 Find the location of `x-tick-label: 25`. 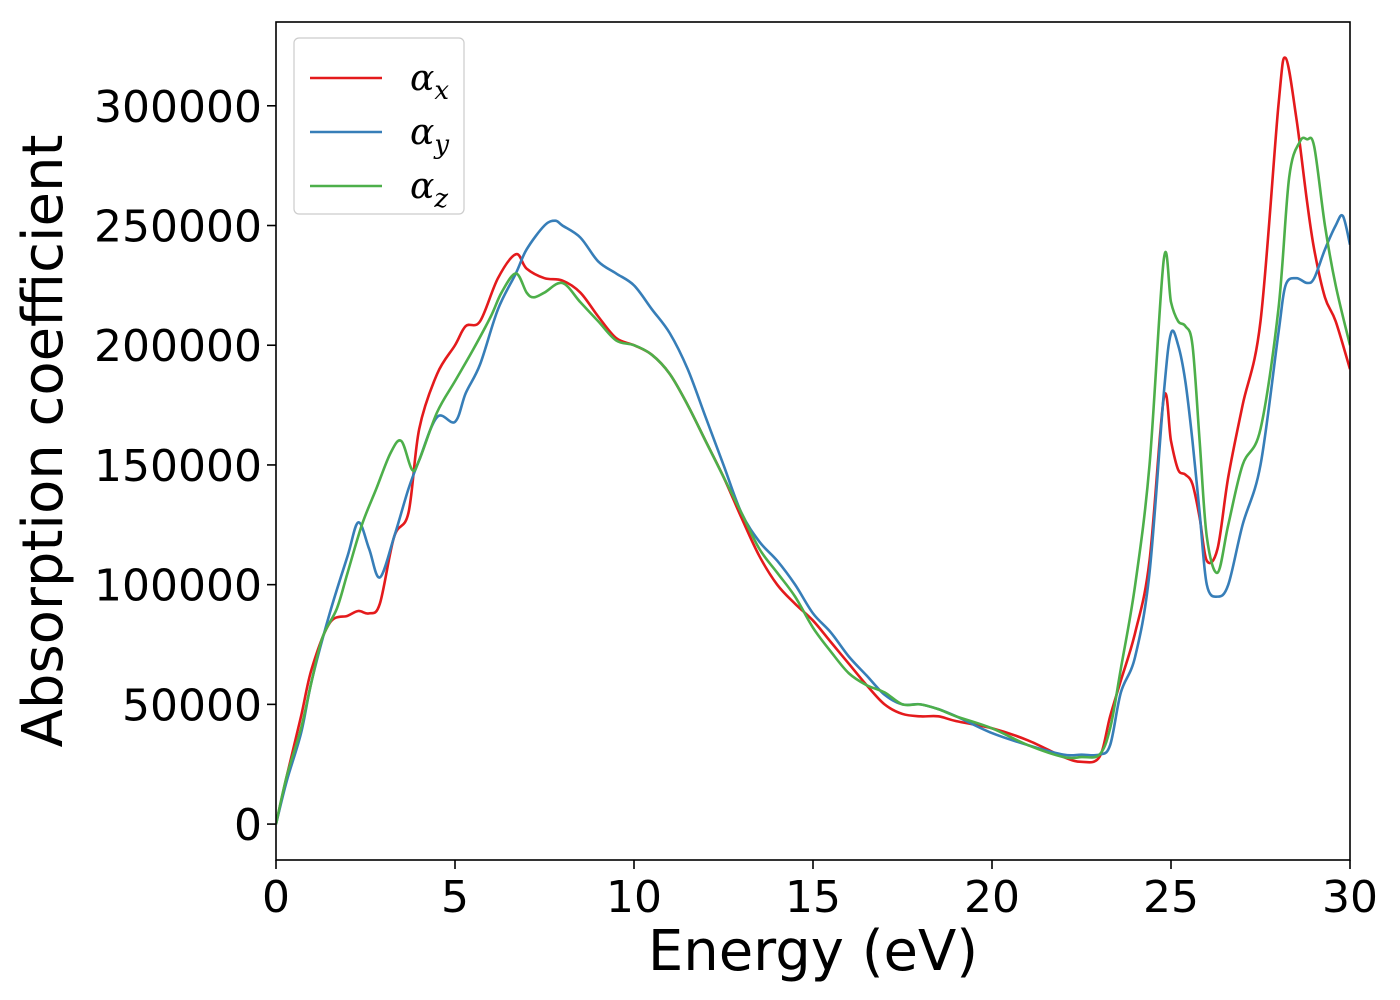

x-tick-label: 25 is located at coordinates (1171, 897).